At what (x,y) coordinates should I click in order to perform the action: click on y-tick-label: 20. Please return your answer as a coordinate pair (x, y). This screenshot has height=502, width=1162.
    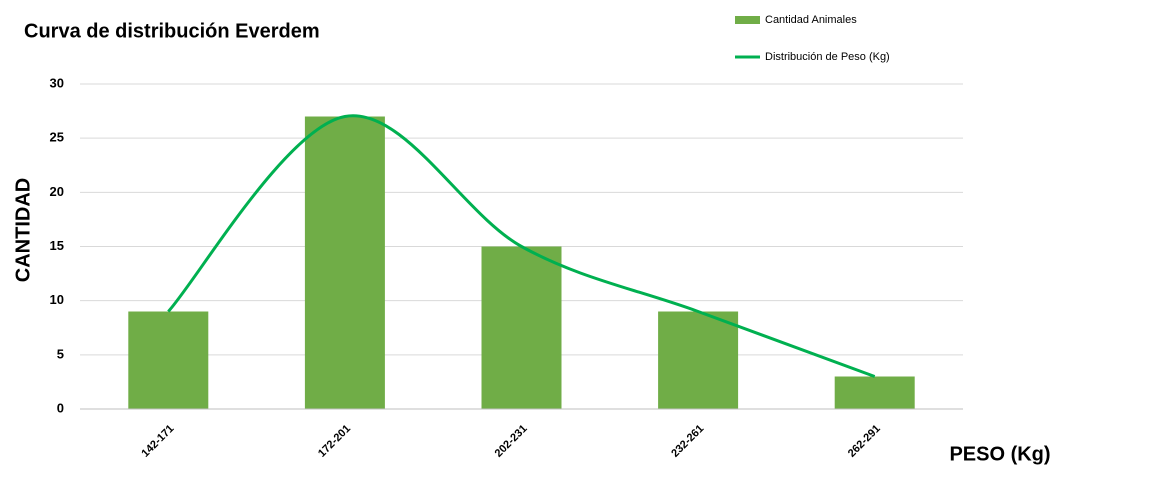
    Looking at the image, I should click on (57, 191).